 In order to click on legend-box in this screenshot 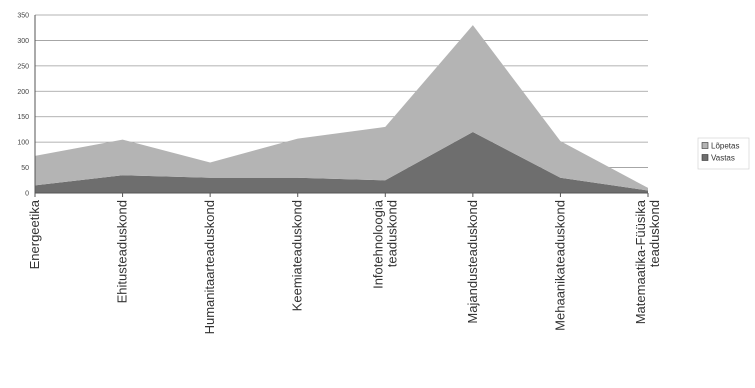, I will do `click(723, 153)`.